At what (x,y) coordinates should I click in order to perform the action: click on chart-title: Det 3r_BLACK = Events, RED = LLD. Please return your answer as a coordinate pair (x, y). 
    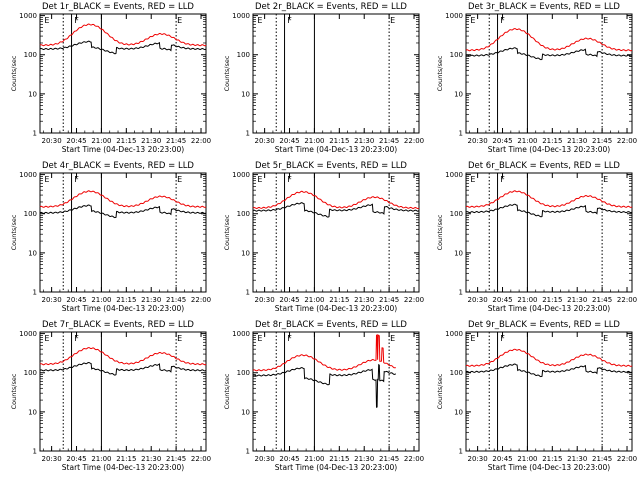
    Looking at the image, I should click on (544, 7).